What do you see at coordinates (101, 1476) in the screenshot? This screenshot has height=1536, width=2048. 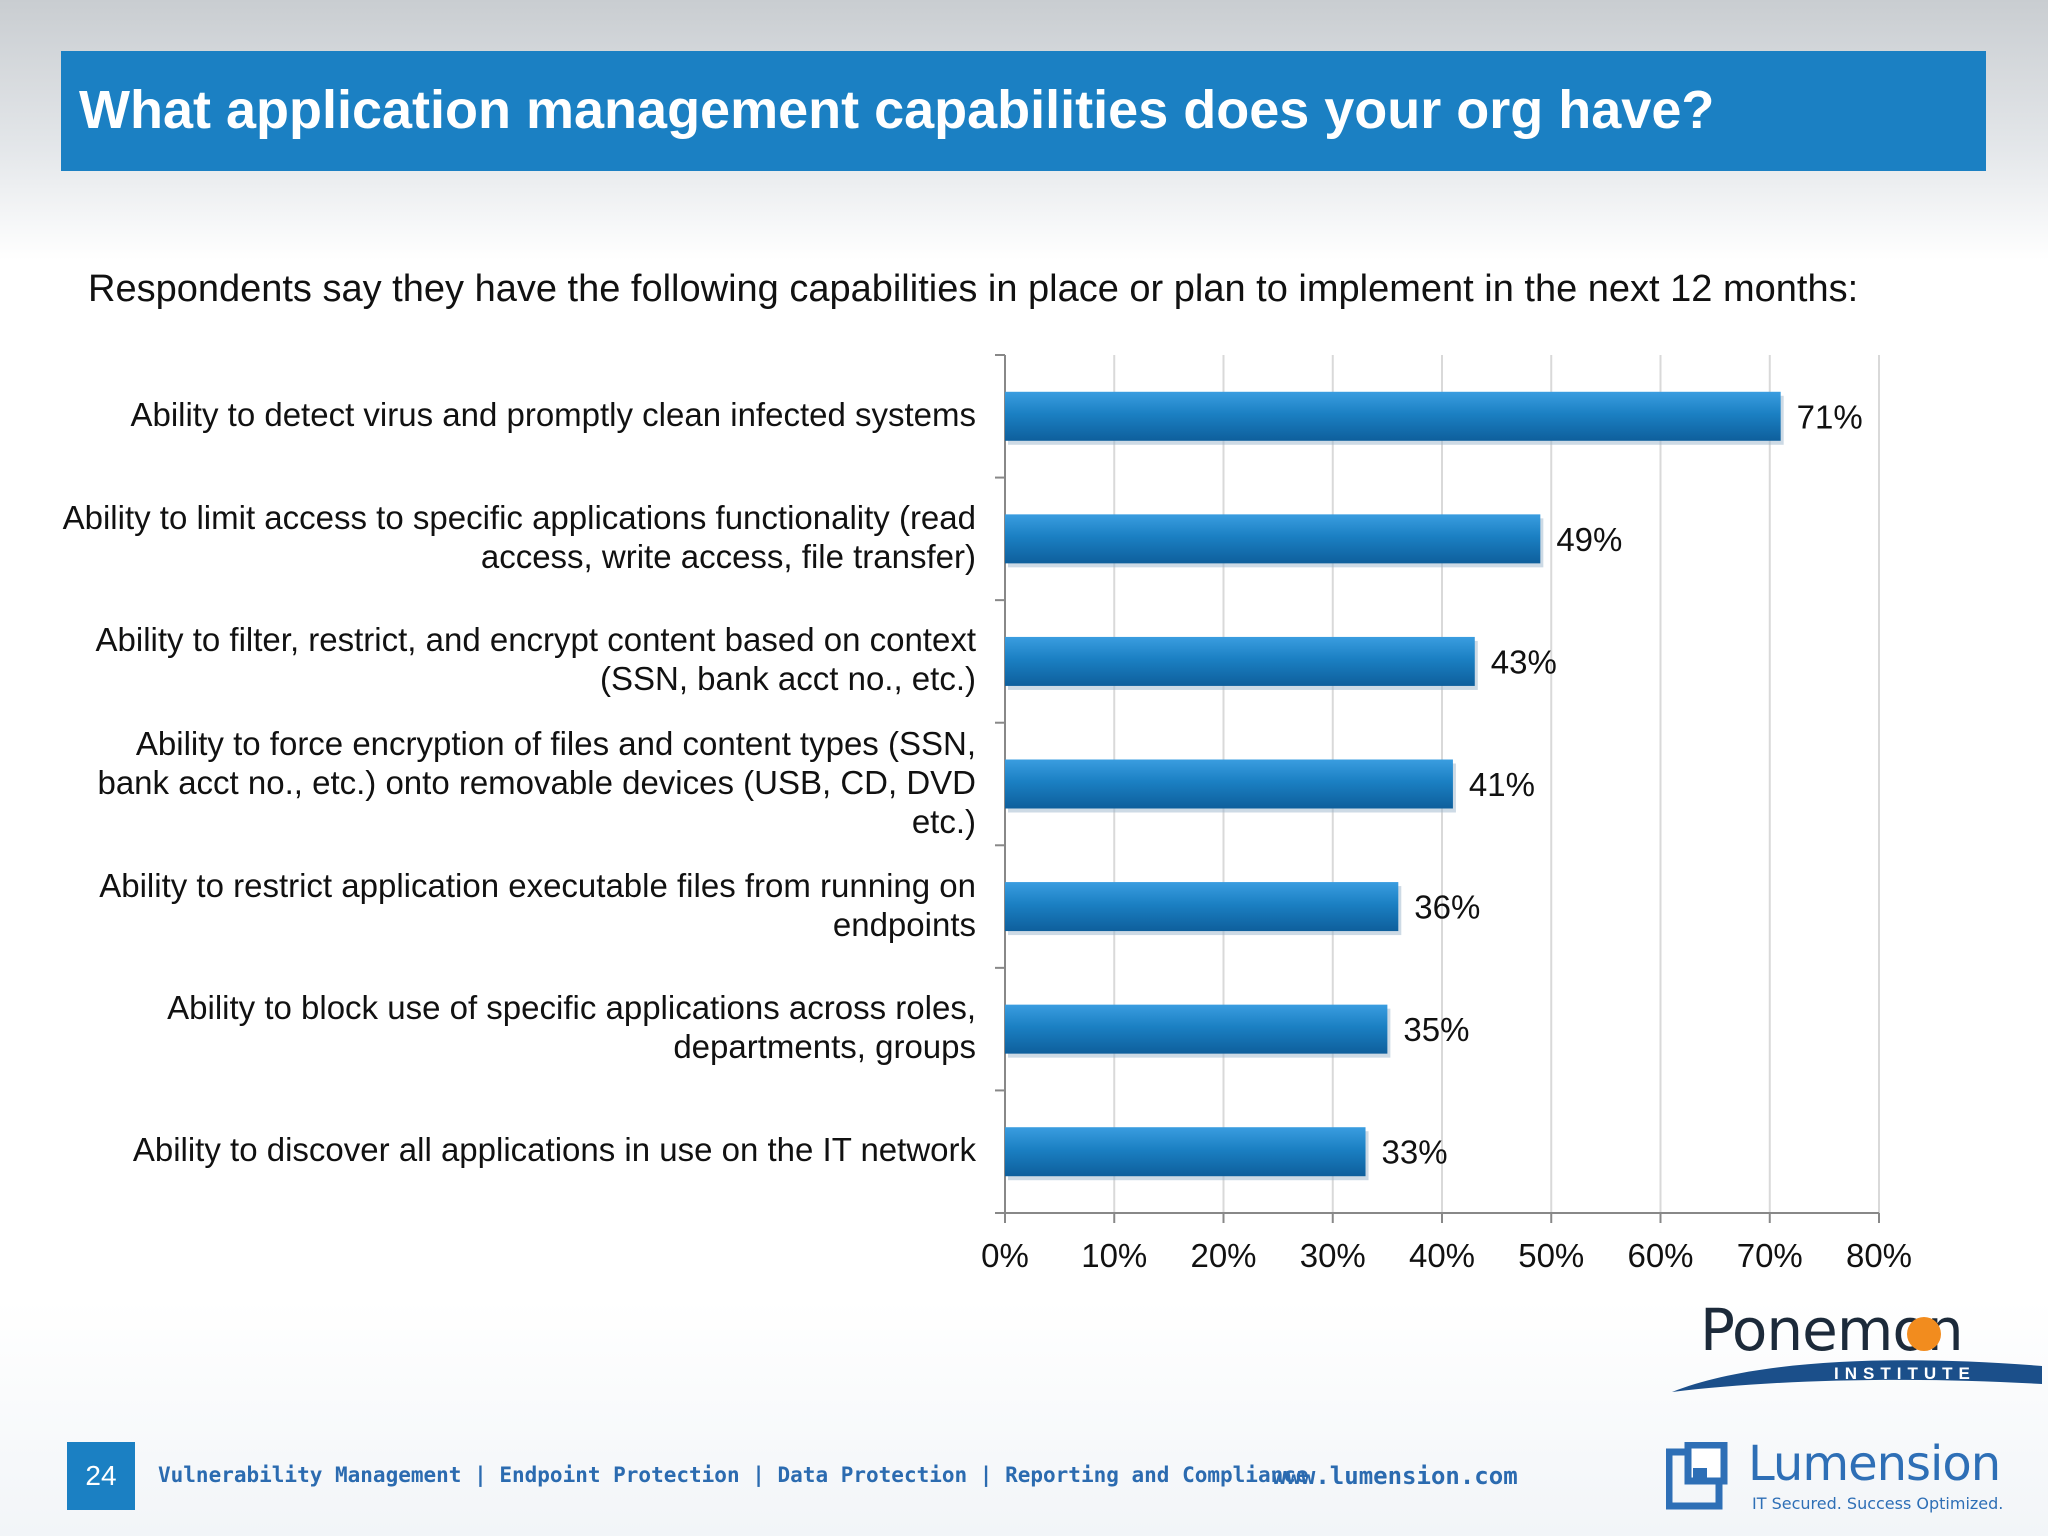 I see `page-number-badge: 24` at bounding box center [101, 1476].